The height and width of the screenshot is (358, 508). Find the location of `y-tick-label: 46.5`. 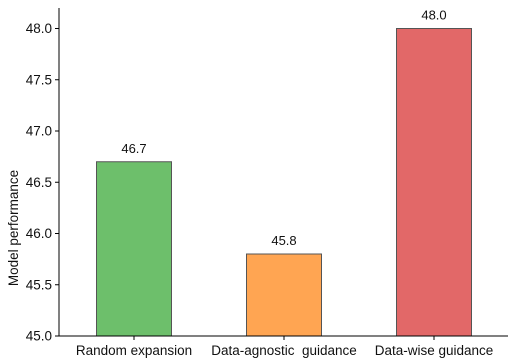

y-tick-label: 46.5 is located at coordinates (39, 182).